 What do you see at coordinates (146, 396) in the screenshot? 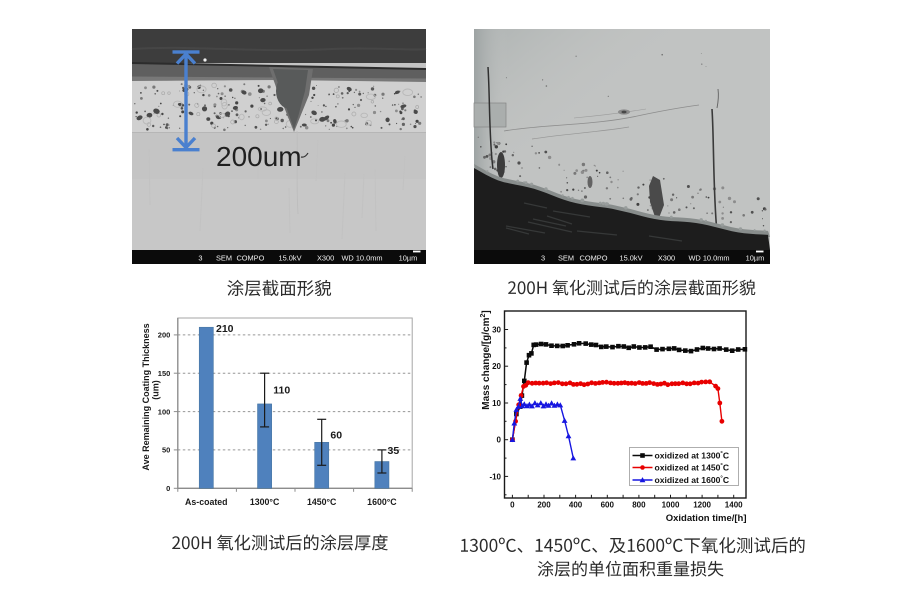
I see `svg-text:Ave Remaining Coating Thicknes: Ave Remaining Coating Thickness` at bounding box center [146, 396].